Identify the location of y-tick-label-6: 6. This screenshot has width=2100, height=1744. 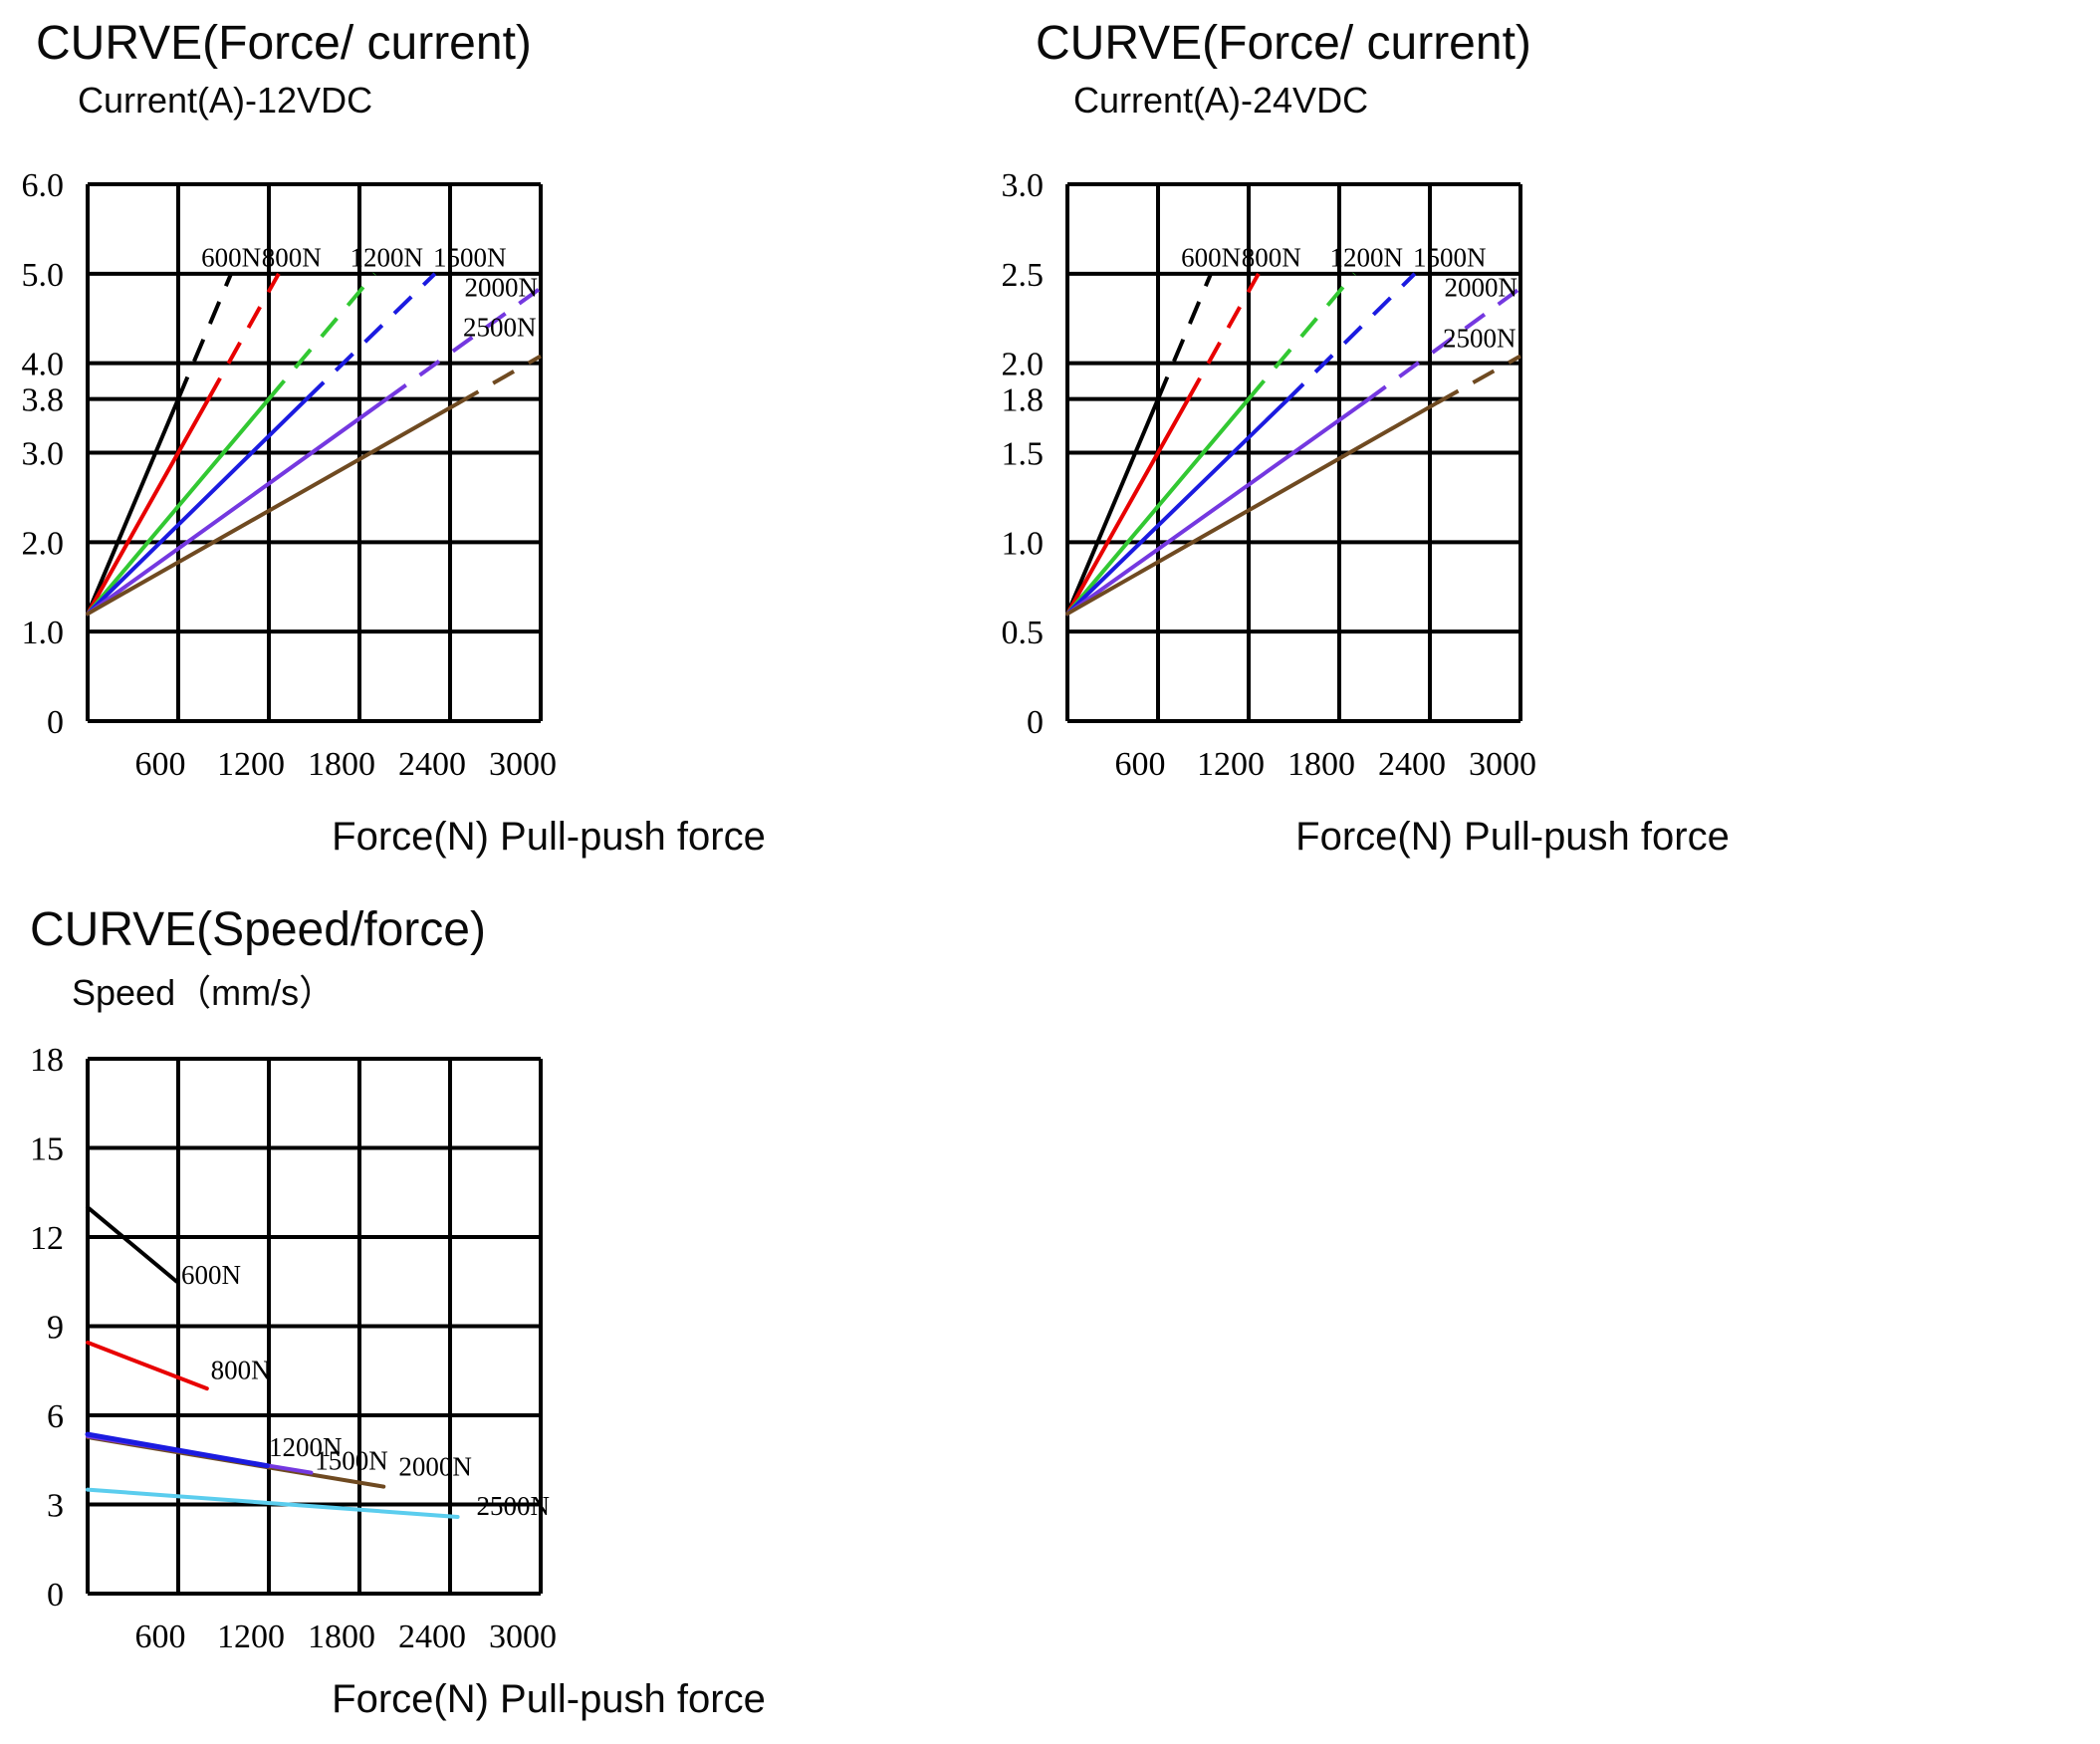
(55, 1416).